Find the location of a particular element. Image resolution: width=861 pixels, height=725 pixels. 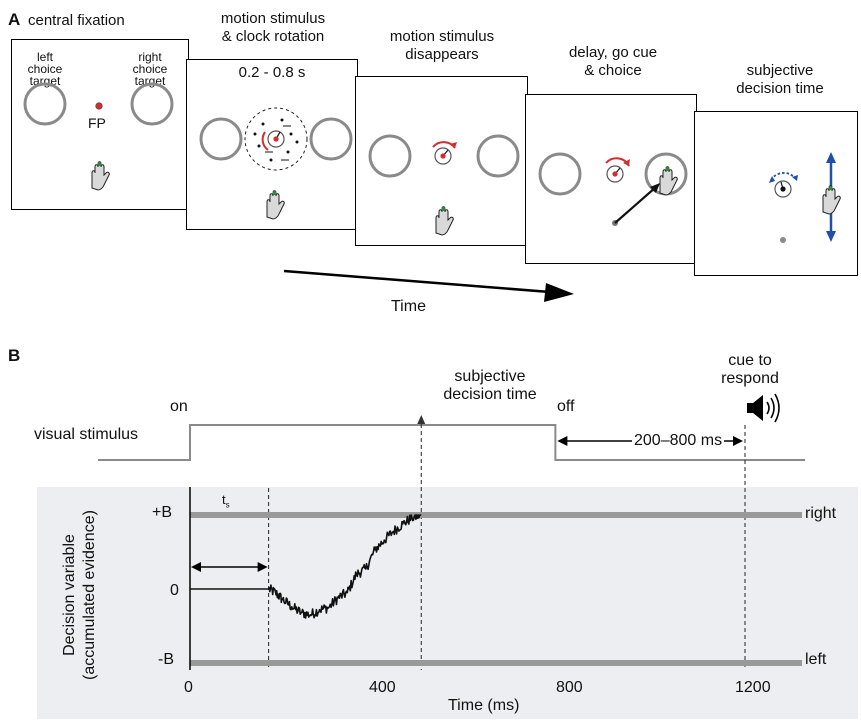

fixation-point is located at coordinates (99, 106).